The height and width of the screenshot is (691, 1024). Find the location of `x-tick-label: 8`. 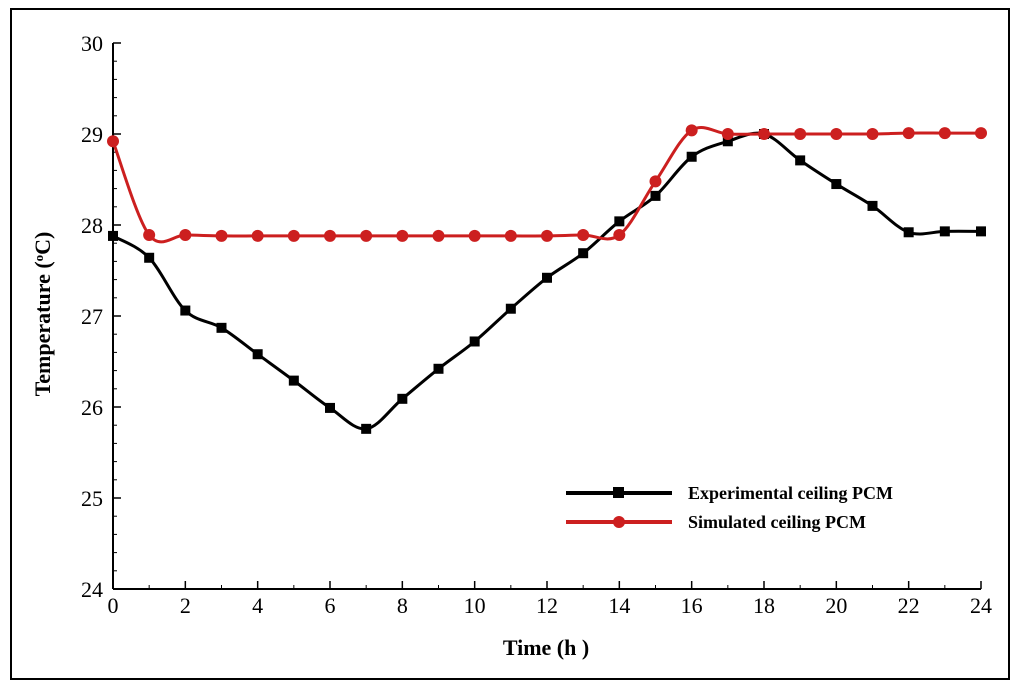

x-tick-label: 8 is located at coordinates (402, 605).